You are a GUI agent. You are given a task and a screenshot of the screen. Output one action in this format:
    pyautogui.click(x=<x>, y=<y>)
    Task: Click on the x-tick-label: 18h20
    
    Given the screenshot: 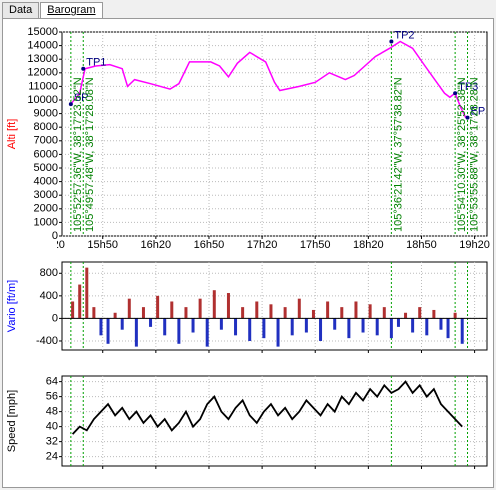 What is the action you would take?
    pyautogui.click(x=368, y=245)
    